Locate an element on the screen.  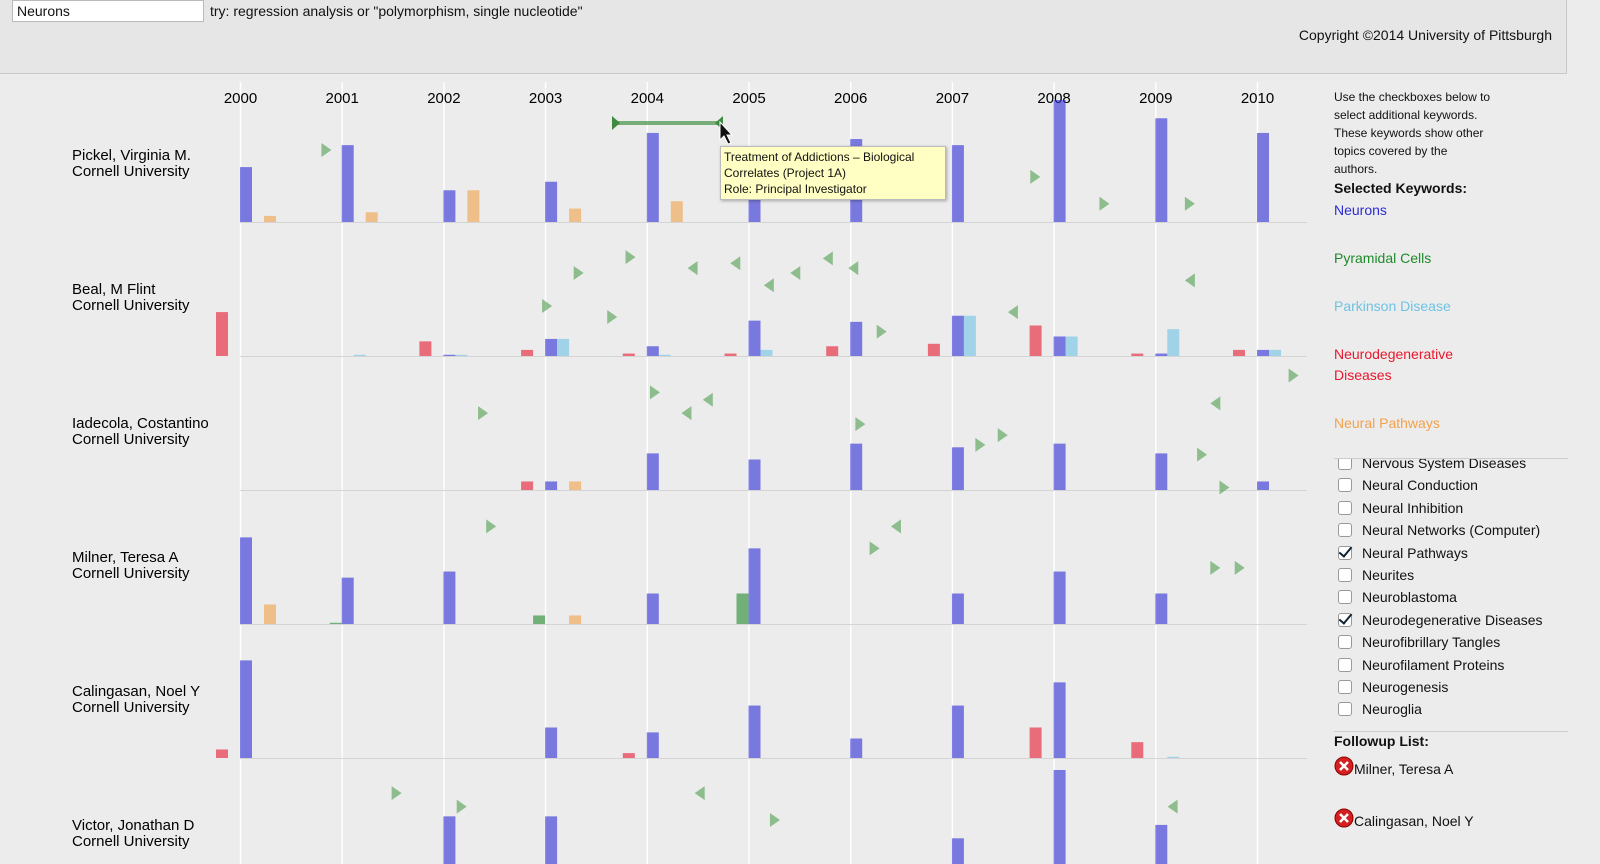
checklist-item: Neurogenesis is located at coordinates (1393, 687).